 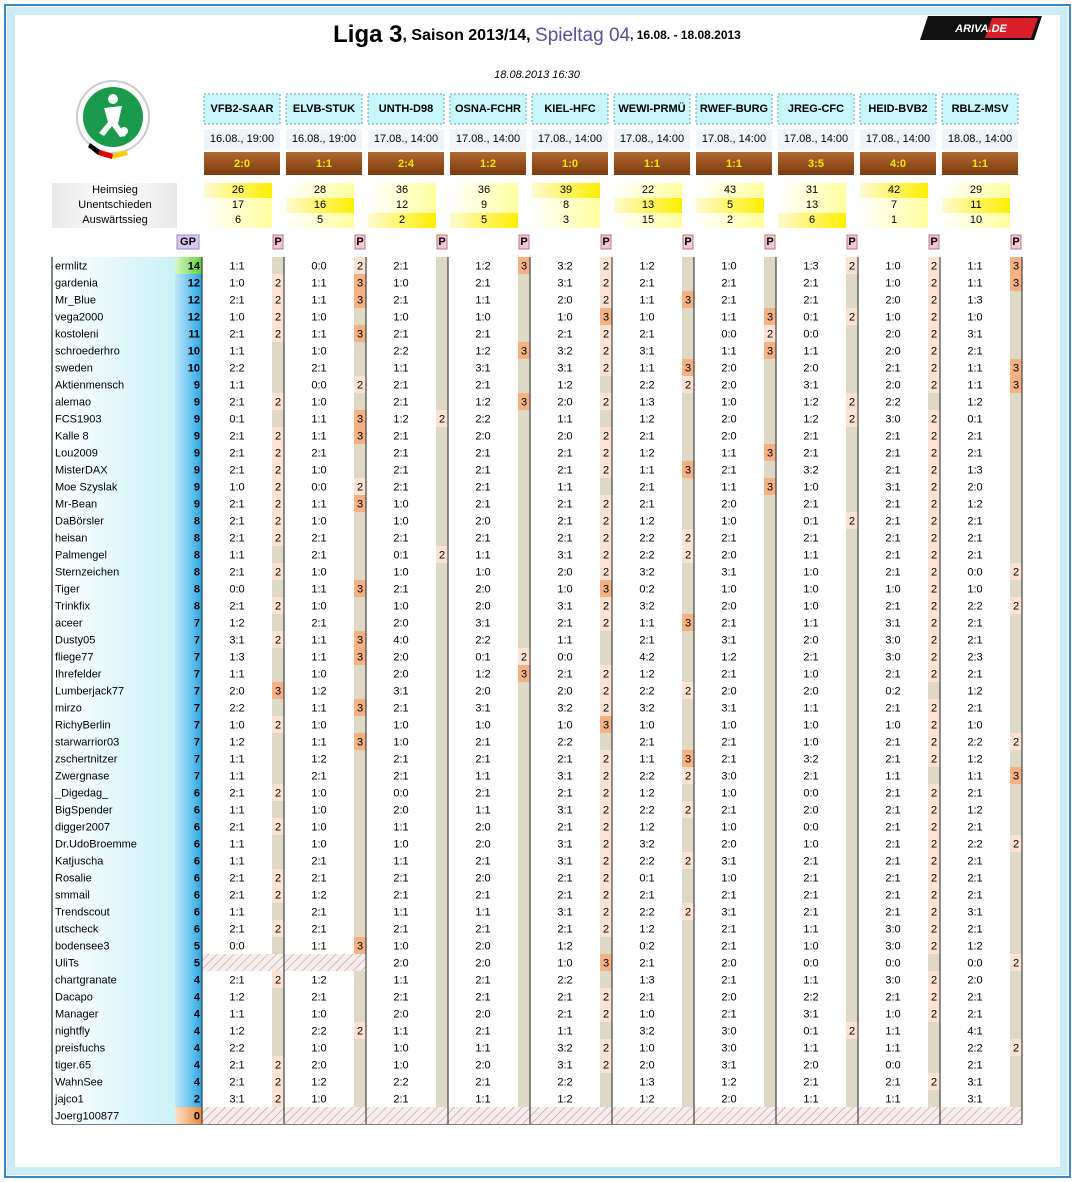 I want to click on stat-value: 2, so click(x=402, y=220).